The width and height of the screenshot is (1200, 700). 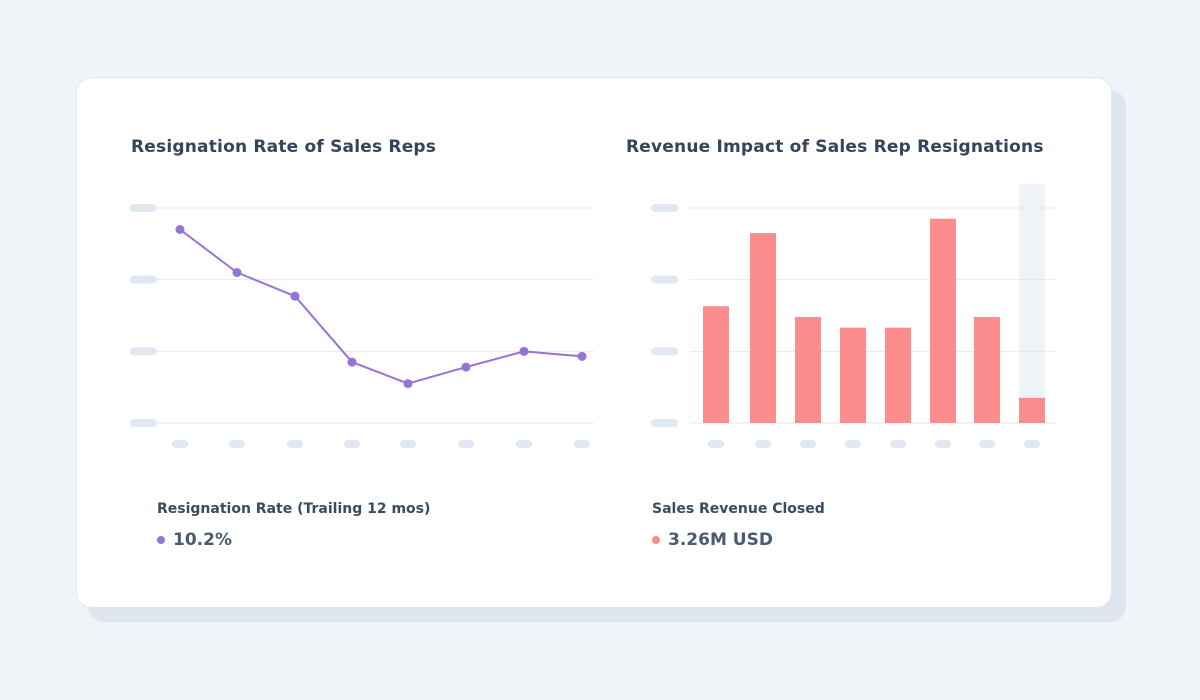 I want to click on resignation-rate-number: 10.2%, so click(x=202, y=540).